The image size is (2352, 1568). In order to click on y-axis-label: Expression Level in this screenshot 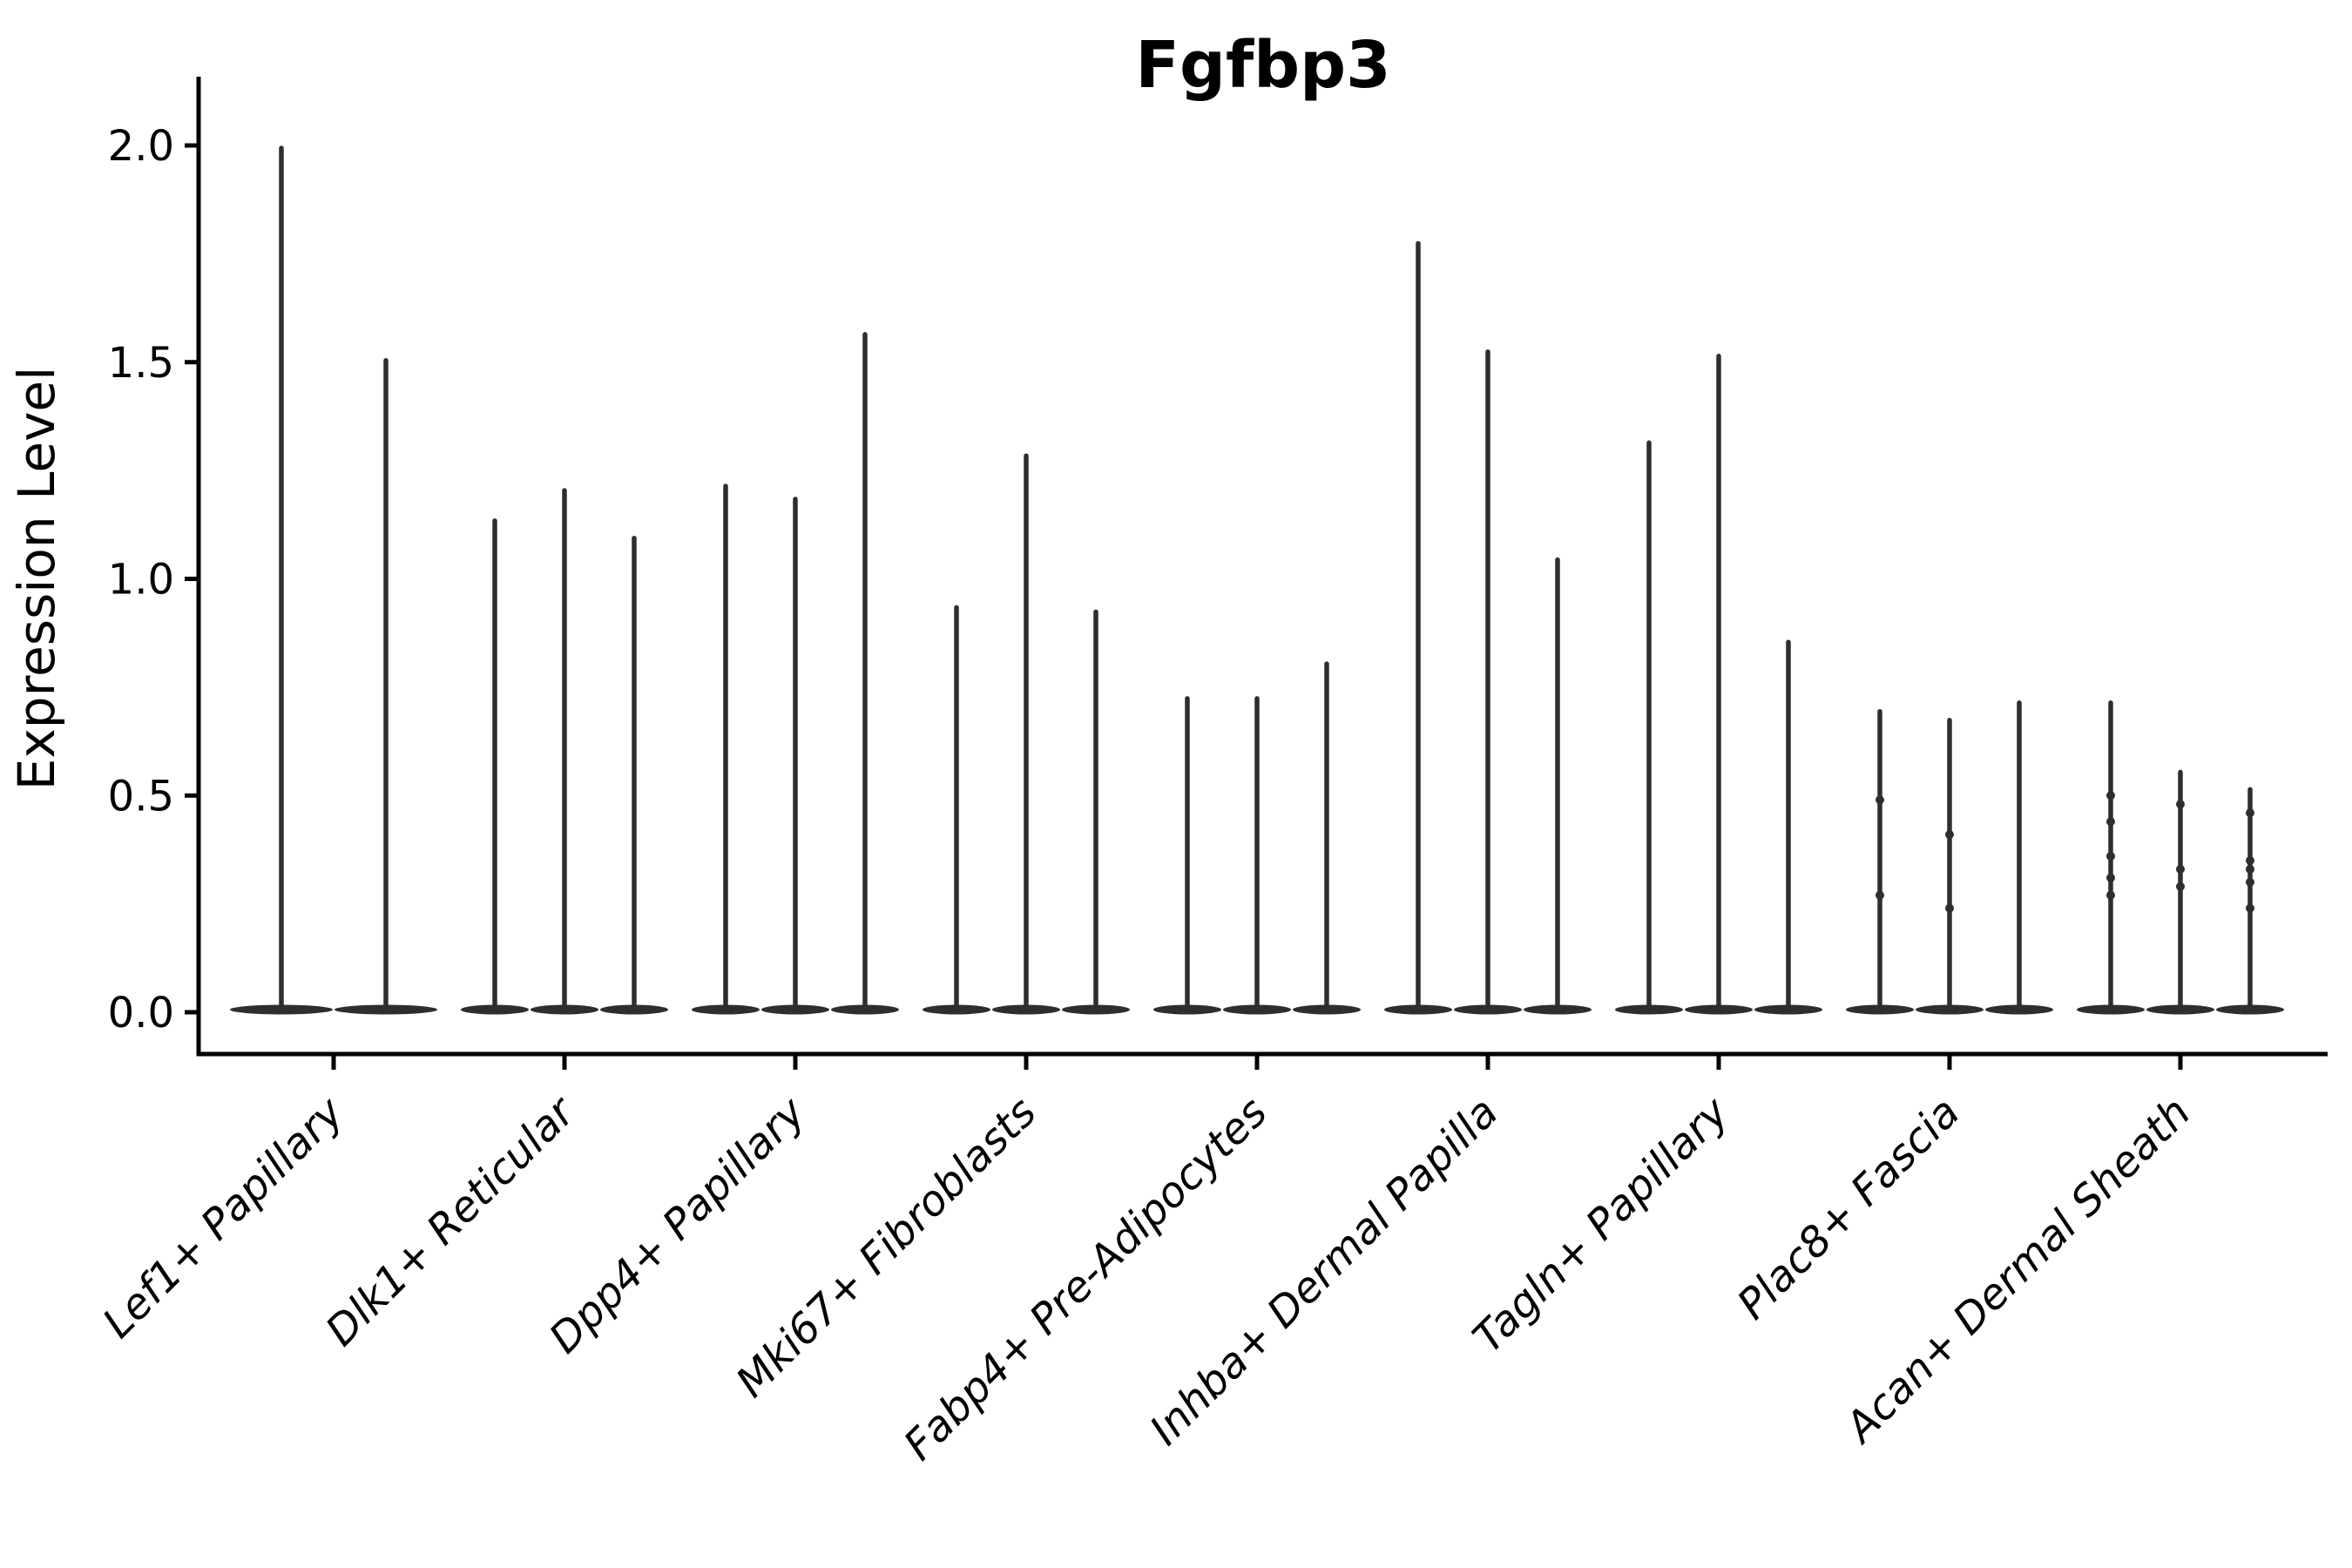, I will do `click(36, 578)`.